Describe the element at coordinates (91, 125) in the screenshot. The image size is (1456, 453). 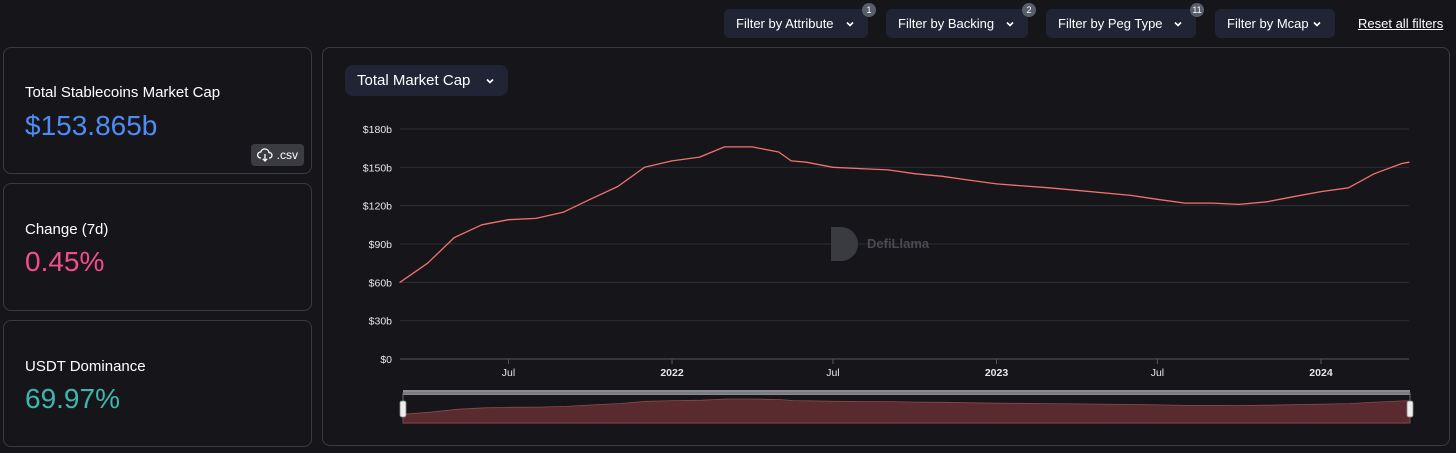
I see `market-cap-value: $153.865b` at that location.